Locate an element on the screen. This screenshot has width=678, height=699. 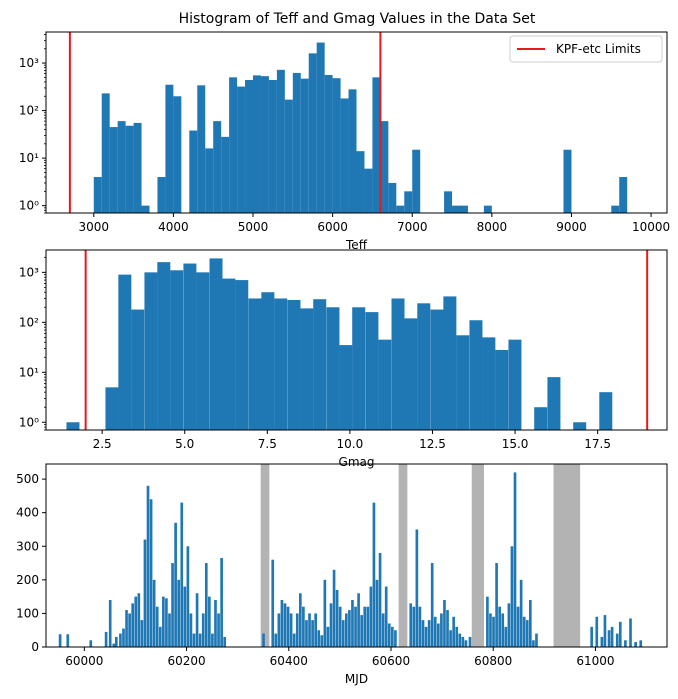
legend-label: KPF-etc Limits is located at coordinates (598, 49).